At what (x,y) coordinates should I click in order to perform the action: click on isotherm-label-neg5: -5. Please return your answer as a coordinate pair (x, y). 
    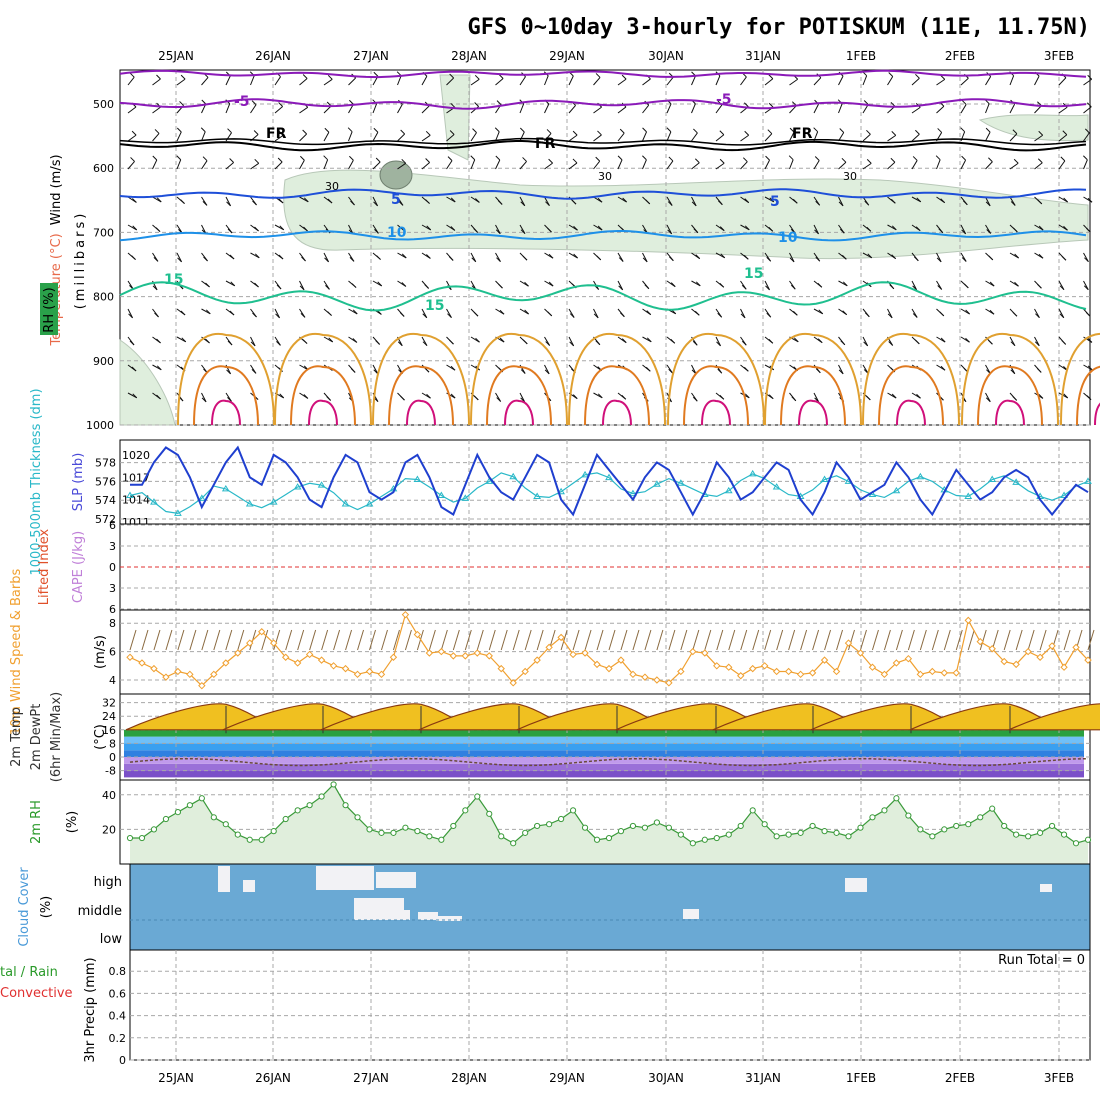
    Looking at the image, I should click on (242, 102).